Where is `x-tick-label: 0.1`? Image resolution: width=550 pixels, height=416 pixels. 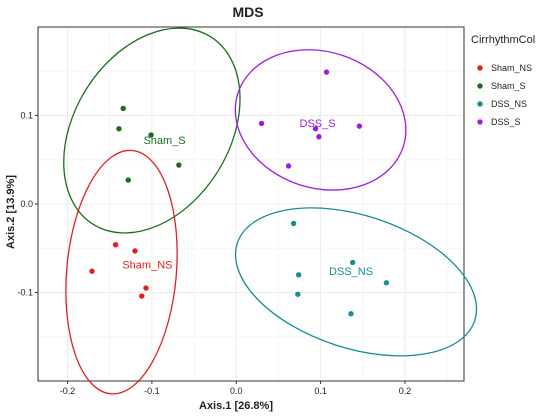
x-tick-label: 0.1 is located at coordinates (320, 391).